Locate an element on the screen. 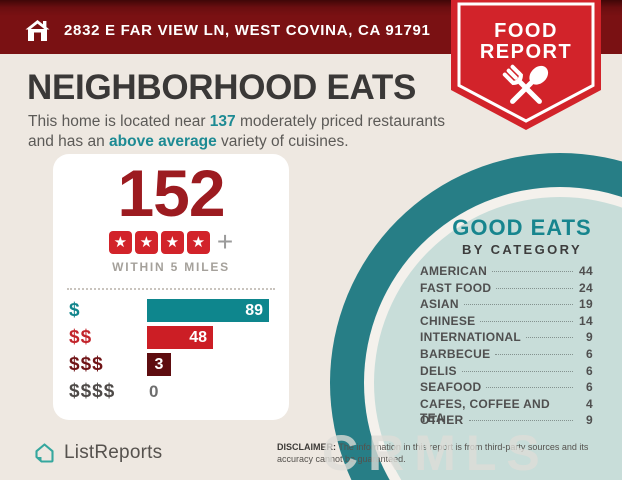 The height and width of the screenshot is (480, 622). dotted-divider is located at coordinates (171, 289).